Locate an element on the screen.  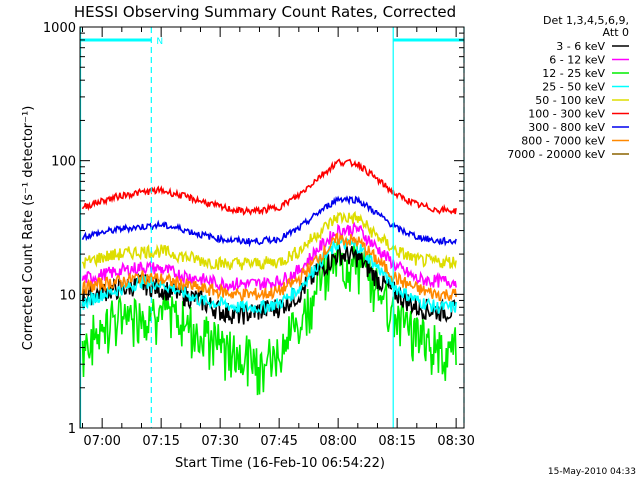
x-tick-label: 07:15 is located at coordinates (160, 441).